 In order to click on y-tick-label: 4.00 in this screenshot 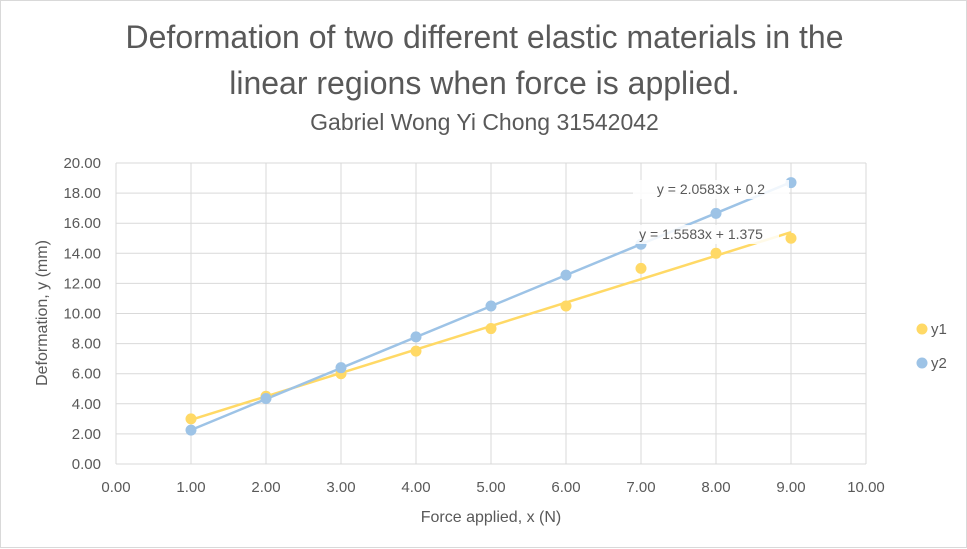, I will do `click(86, 404)`.